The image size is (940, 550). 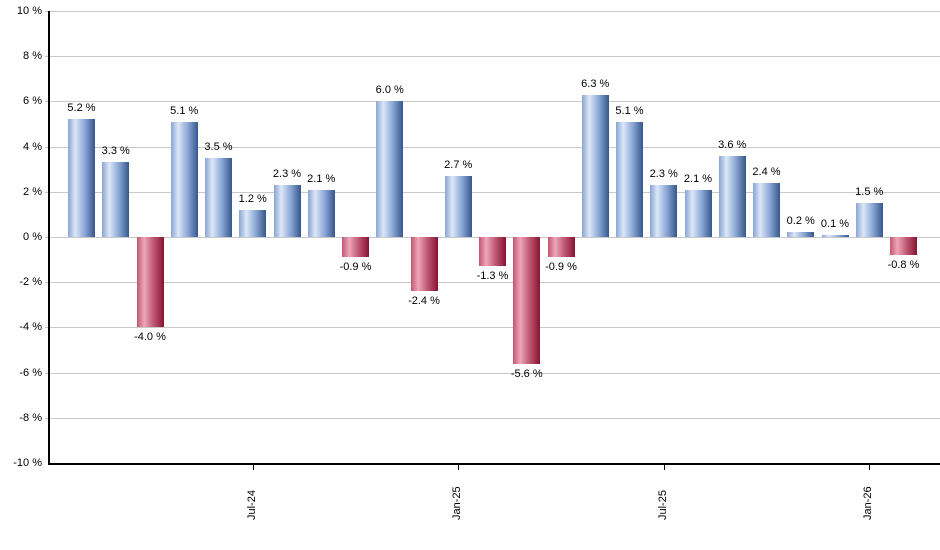 I want to click on bar-value-label: 5.2 %, so click(x=81, y=108).